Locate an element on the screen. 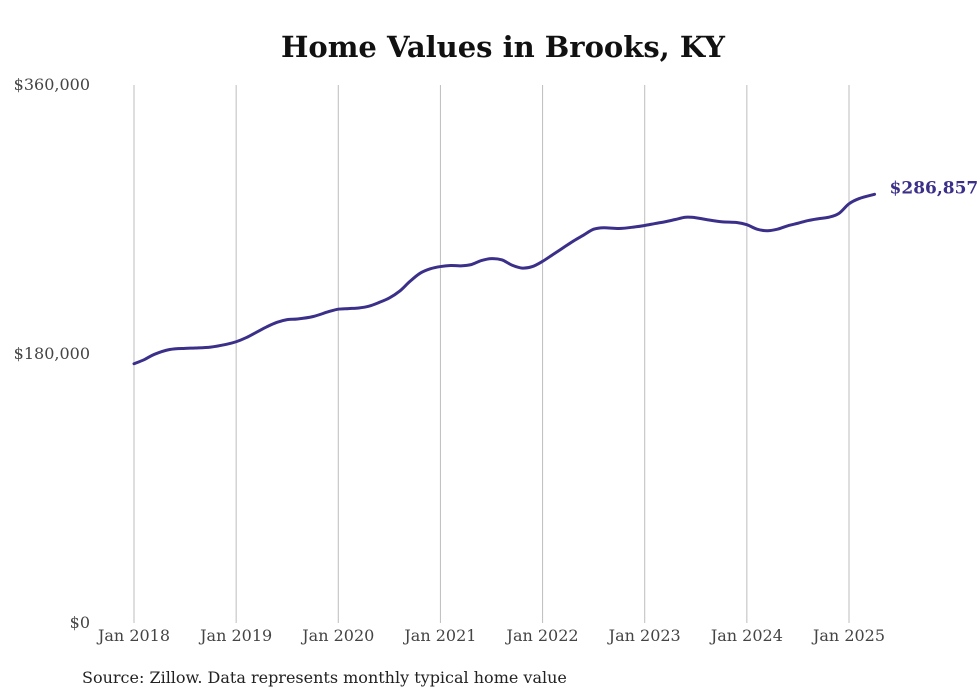  y-tick-label: $0 is located at coordinates (80, 622).